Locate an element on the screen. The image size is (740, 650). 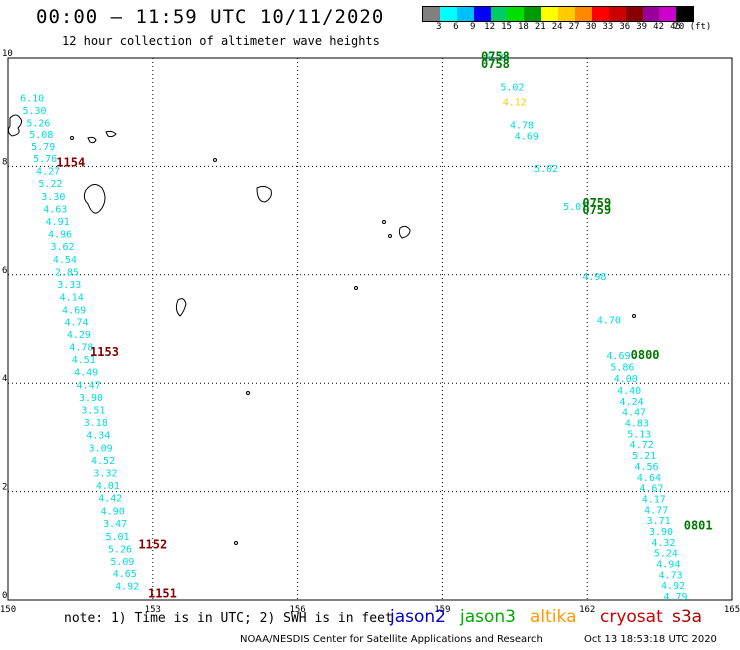
cryosat-wave-height-label: 3.47 is located at coordinates (115, 524).